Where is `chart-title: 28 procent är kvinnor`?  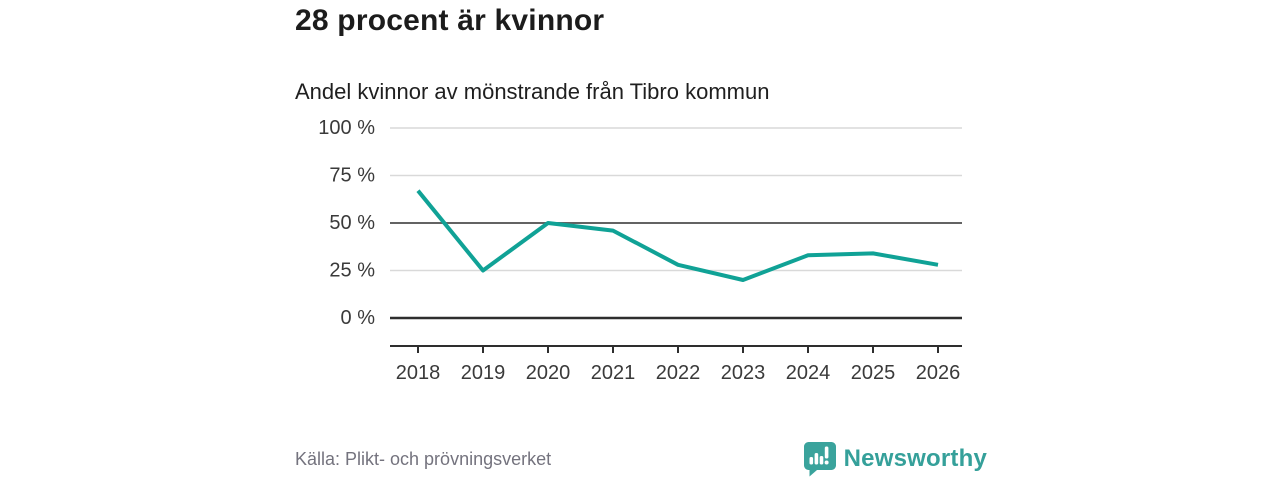
chart-title: 28 procent är kvinnor is located at coordinates (450, 20).